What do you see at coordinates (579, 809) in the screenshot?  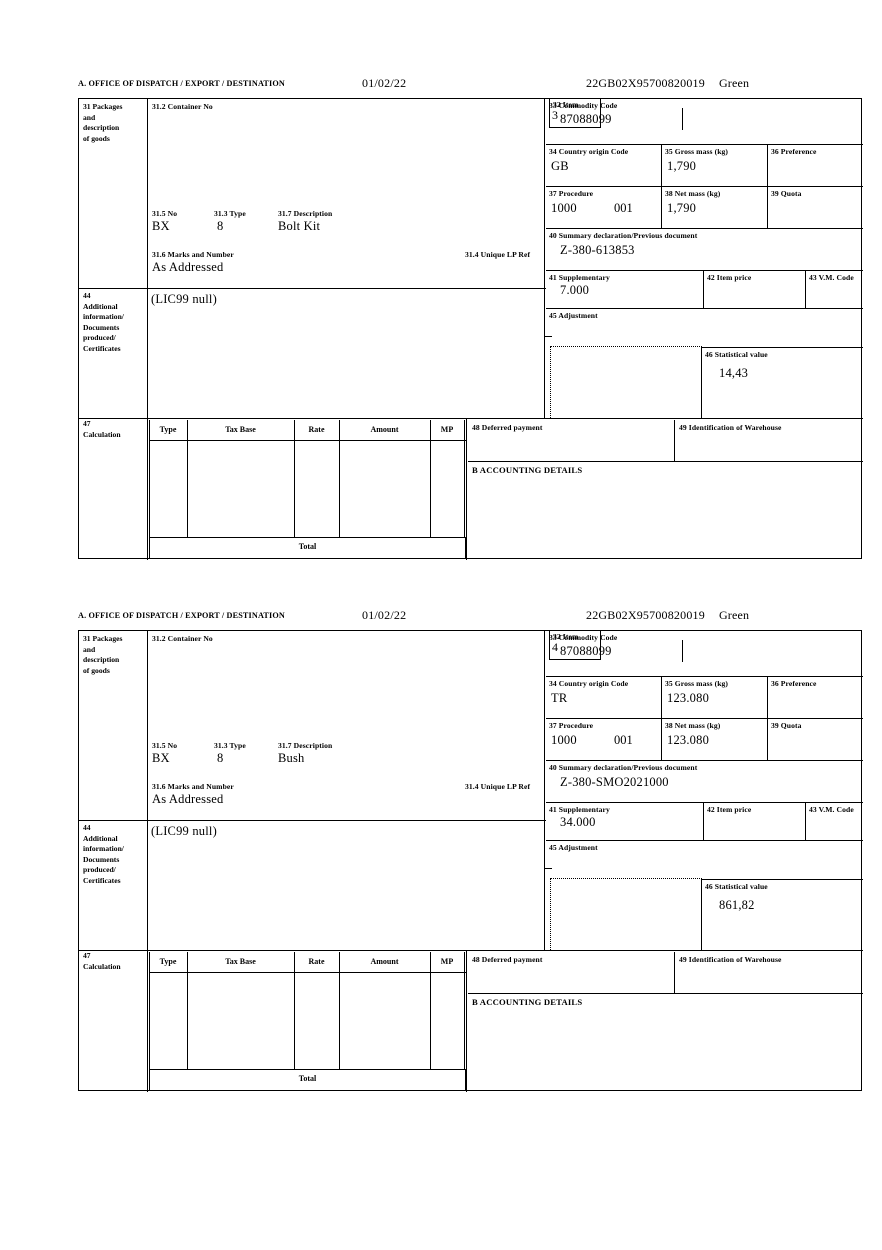 I see `supplementary-label: 41 Supplementary` at bounding box center [579, 809].